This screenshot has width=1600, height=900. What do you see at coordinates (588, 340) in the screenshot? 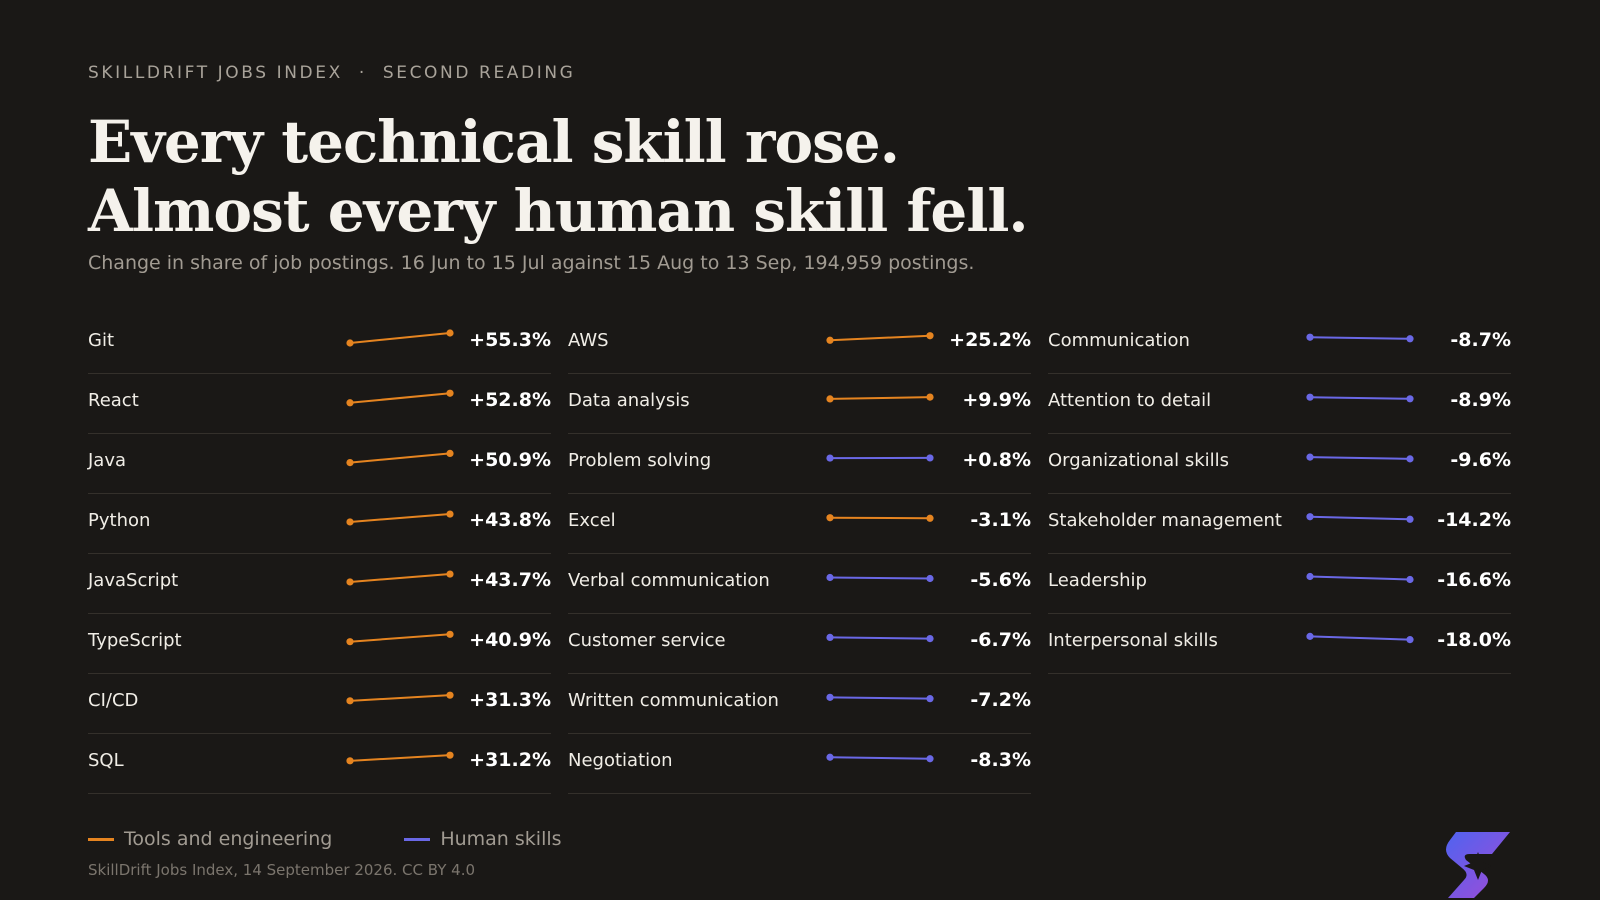
I see `skill-name: AWS` at bounding box center [588, 340].